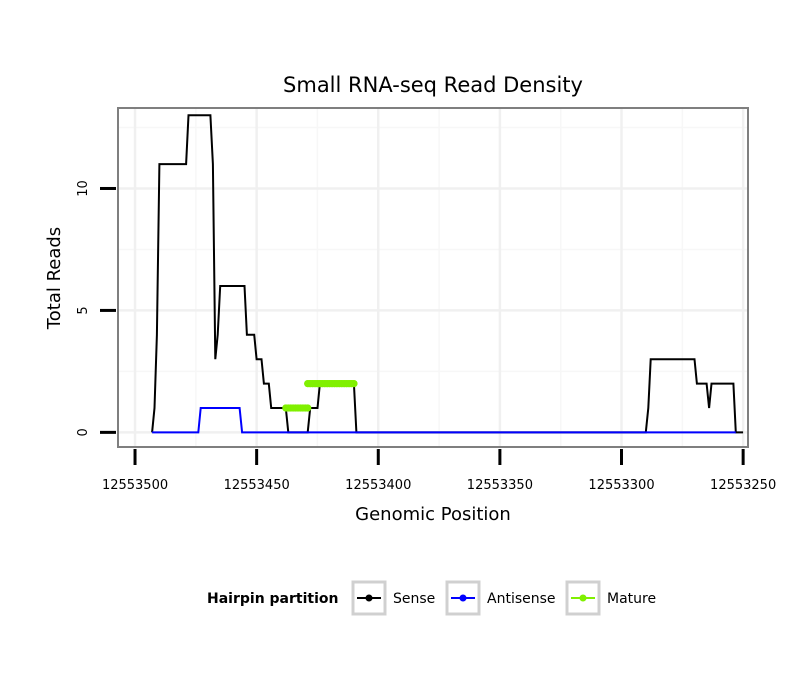 This screenshot has height=690, width=810. What do you see at coordinates (54, 278) in the screenshot?
I see `y-axis-title: Total Reads` at bounding box center [54, 278].